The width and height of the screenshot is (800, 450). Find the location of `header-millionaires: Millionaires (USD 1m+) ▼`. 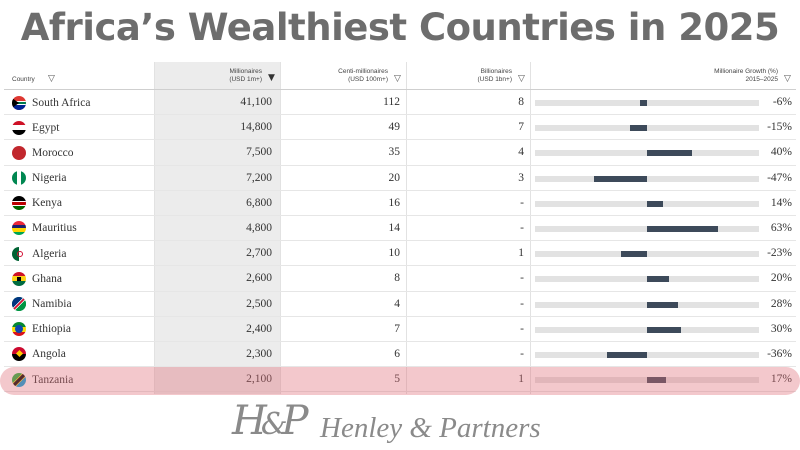

header-millionaires: Millionaires (USD 1m+) ▼ is located at coordinates (217, 76).